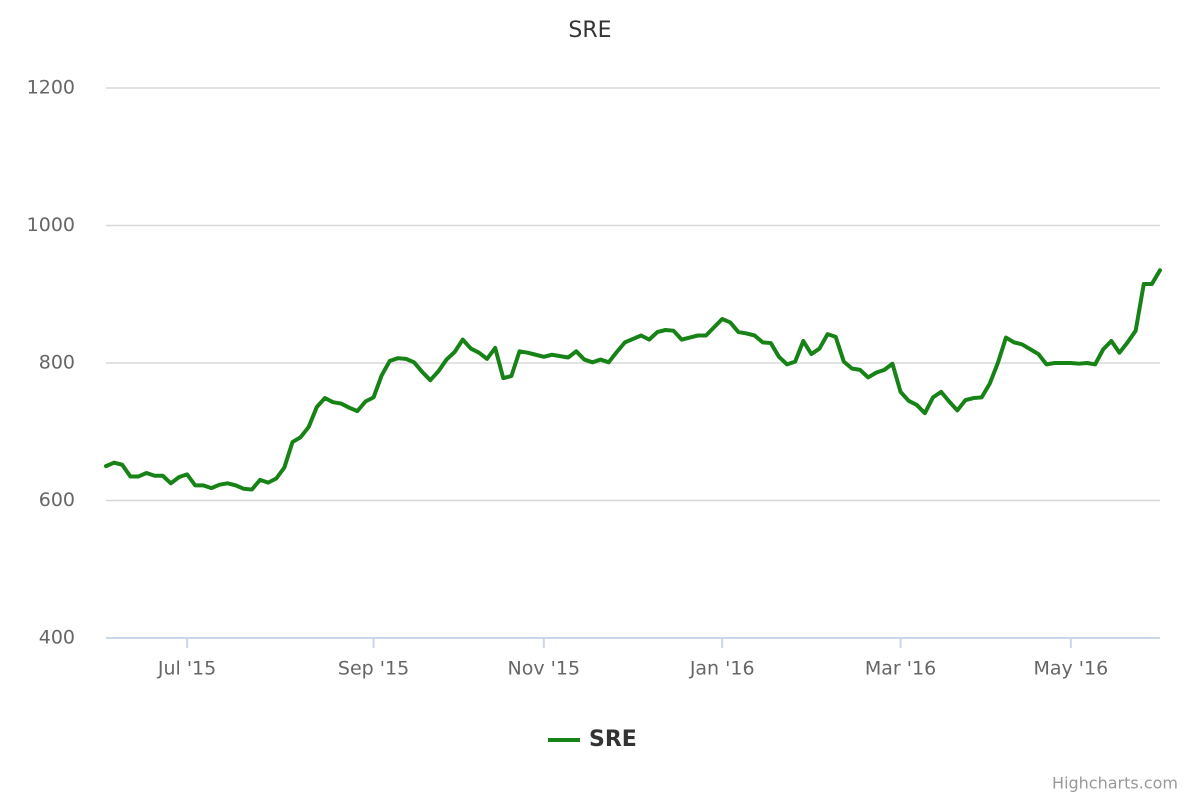 Image resolution: width=1200 pixels, height=800 pixels. Describe the element at coordinates (57, 638) in the screenshot. I see `y-tick-label: 400` at that location.